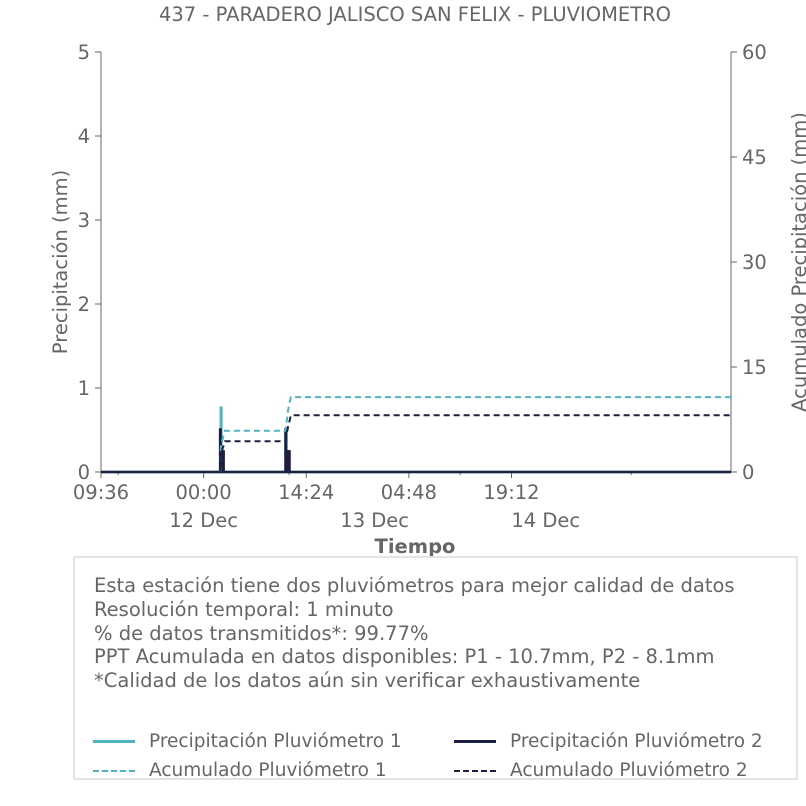 This screenshot has height=806, width=806. I want to click on x-tick-label-3: 04:48, so click(409, 492).